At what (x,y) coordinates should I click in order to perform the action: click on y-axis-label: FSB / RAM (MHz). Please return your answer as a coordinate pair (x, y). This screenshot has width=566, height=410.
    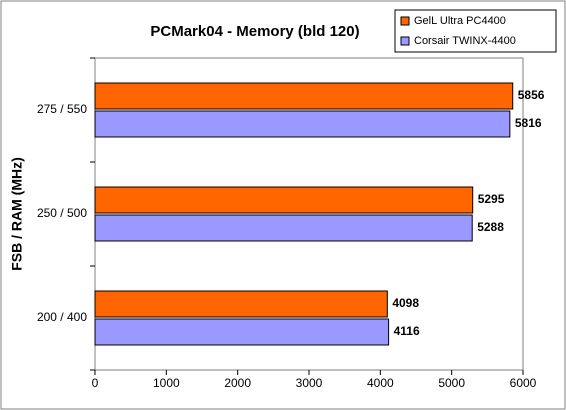
    Looking at the image, I should click on (17, 214).